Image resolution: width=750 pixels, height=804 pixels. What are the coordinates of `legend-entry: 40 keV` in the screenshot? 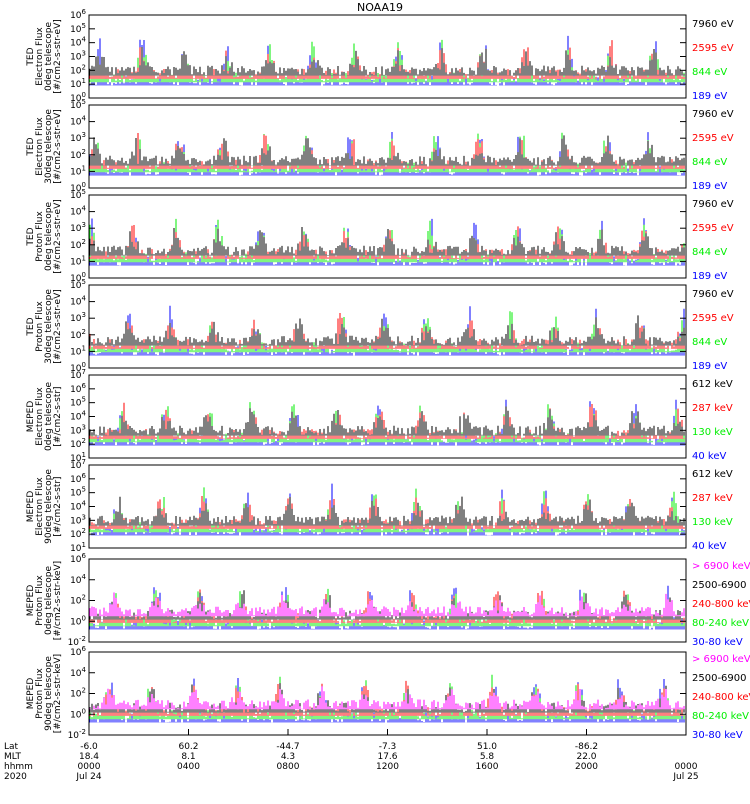 It's located at (709, 456).